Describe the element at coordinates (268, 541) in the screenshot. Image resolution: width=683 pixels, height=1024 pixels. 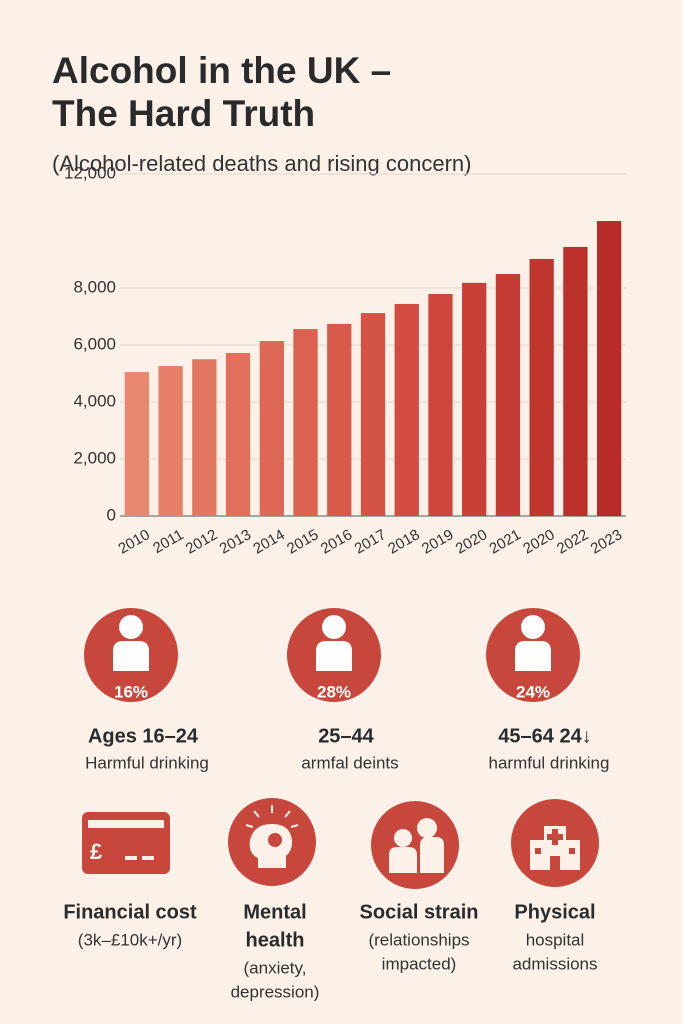
I see `x-tick-label: 2014` at that location.